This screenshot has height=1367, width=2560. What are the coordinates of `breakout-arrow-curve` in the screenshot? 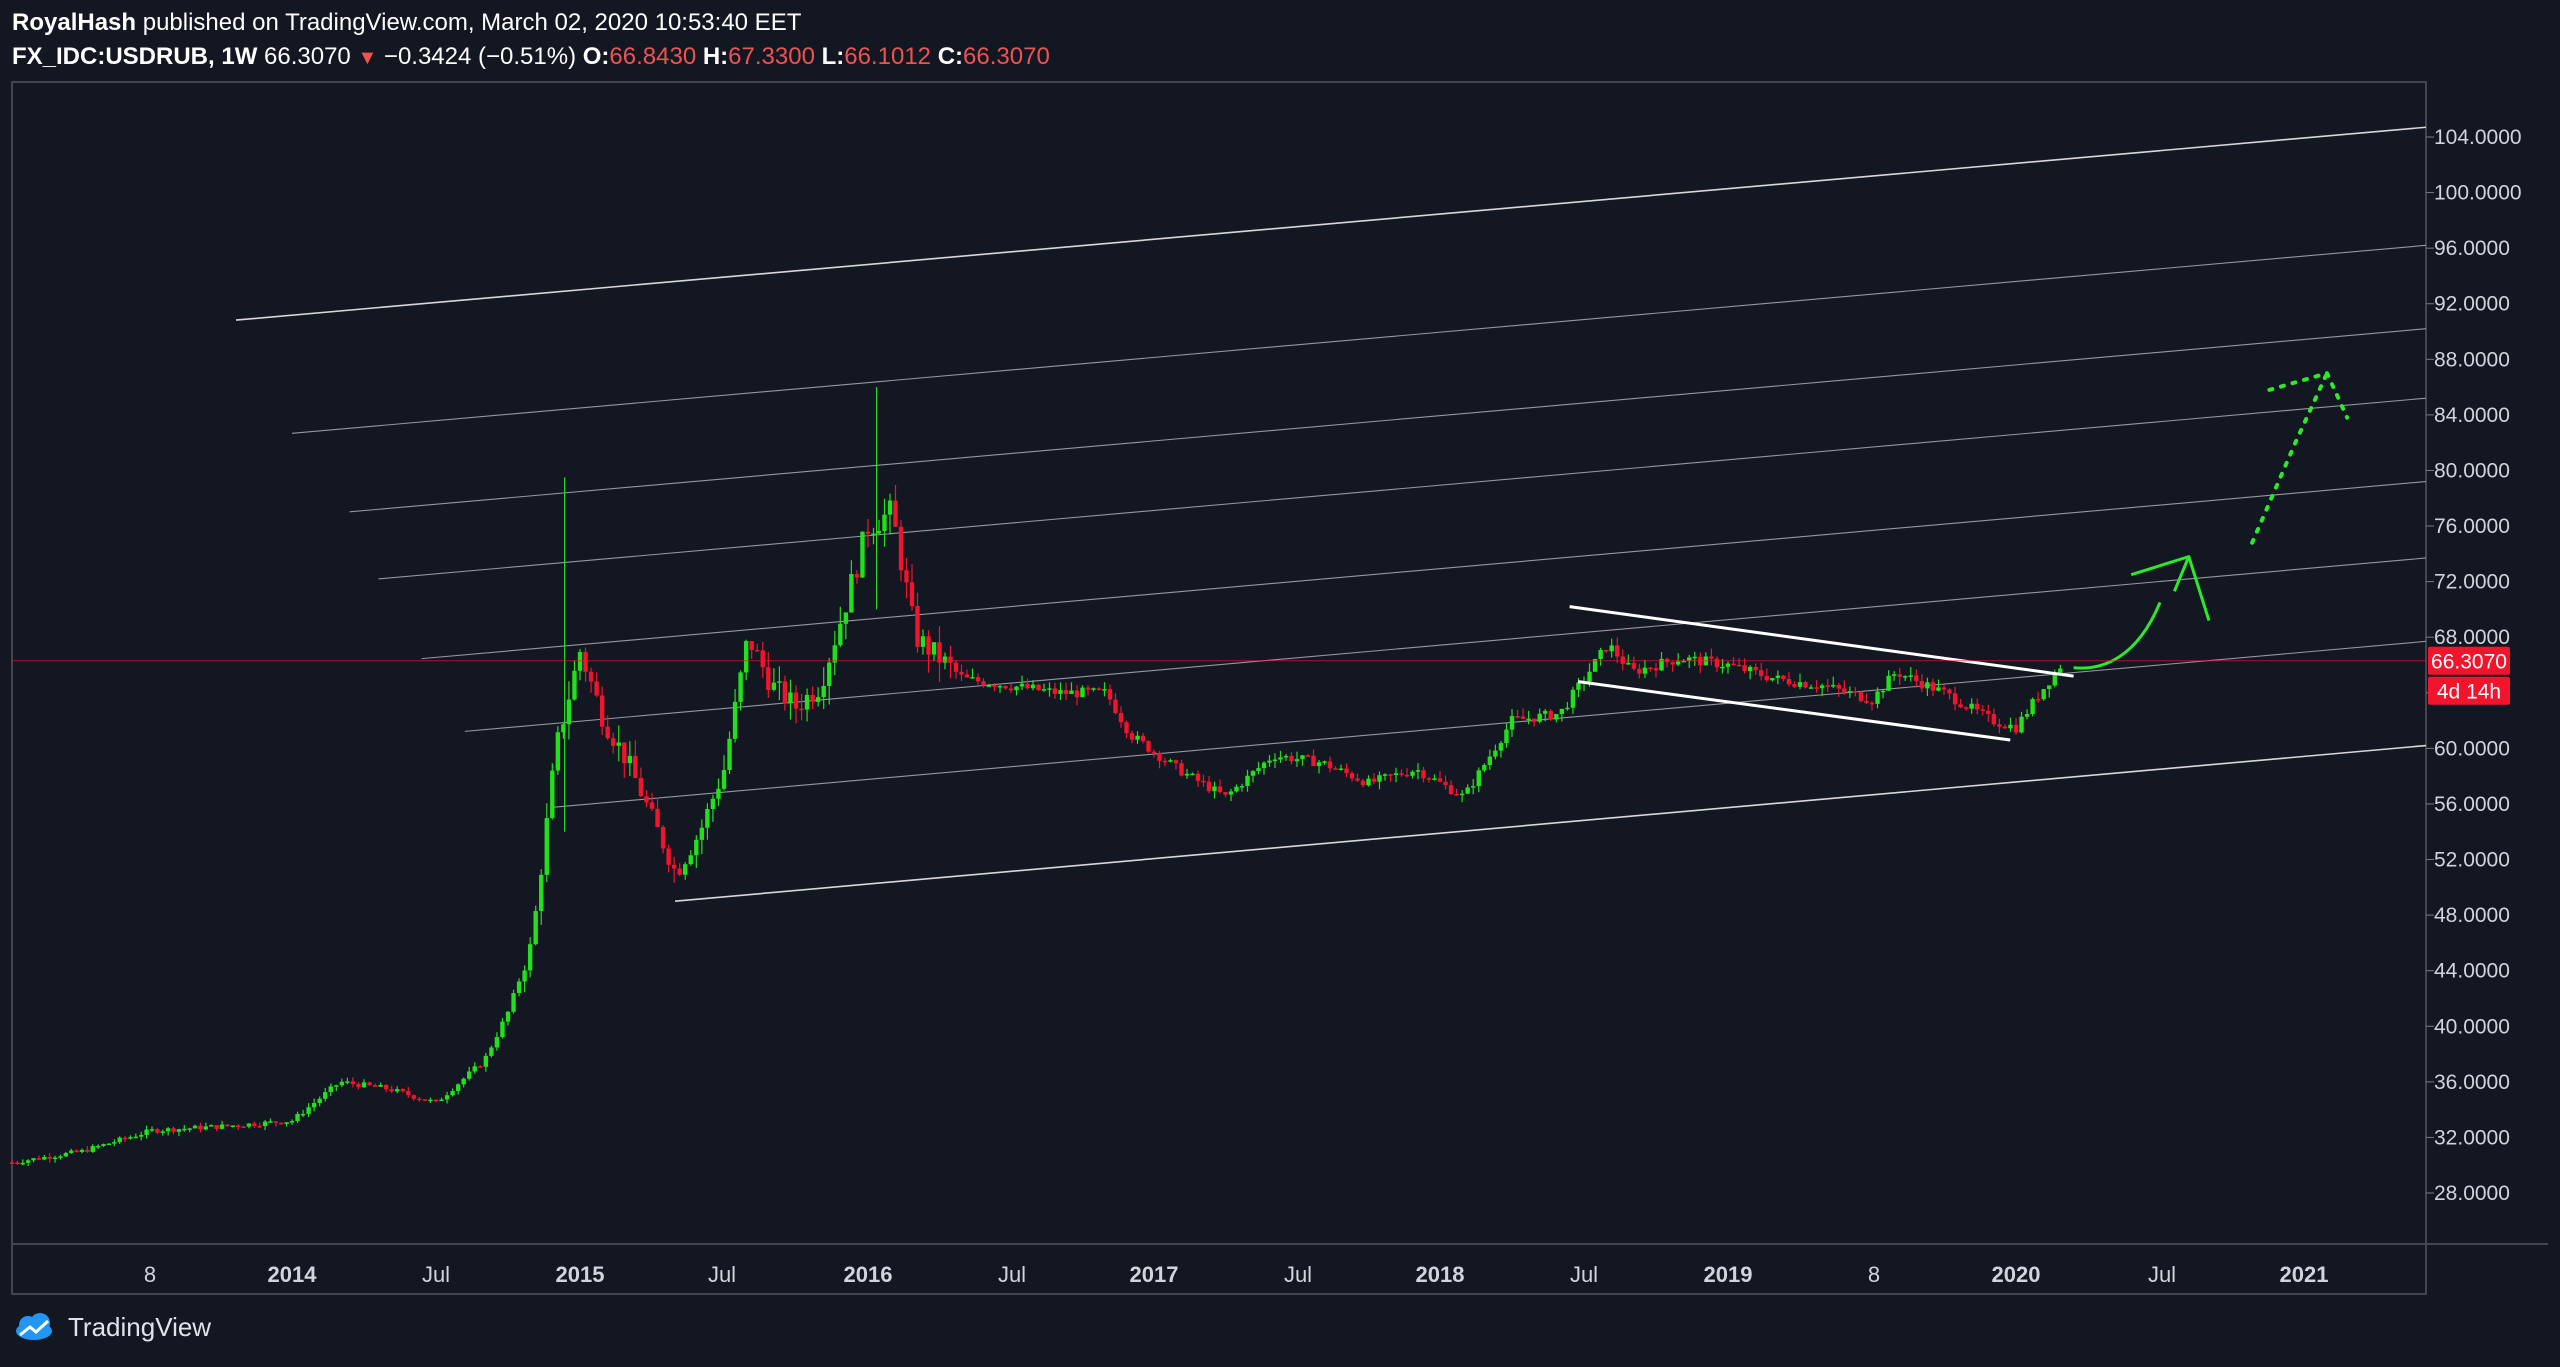 It's located at (2117, 635).